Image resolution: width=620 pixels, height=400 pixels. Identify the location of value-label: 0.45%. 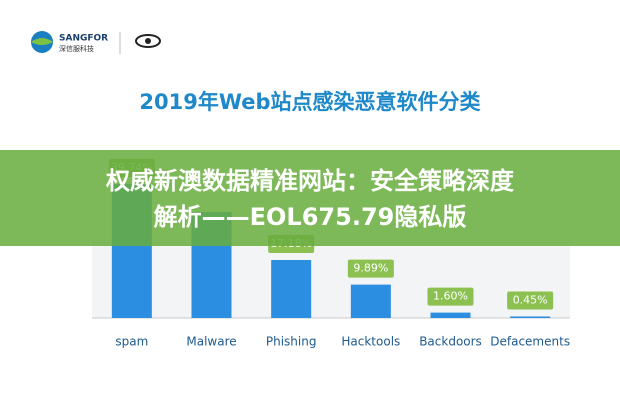
(530, 299).